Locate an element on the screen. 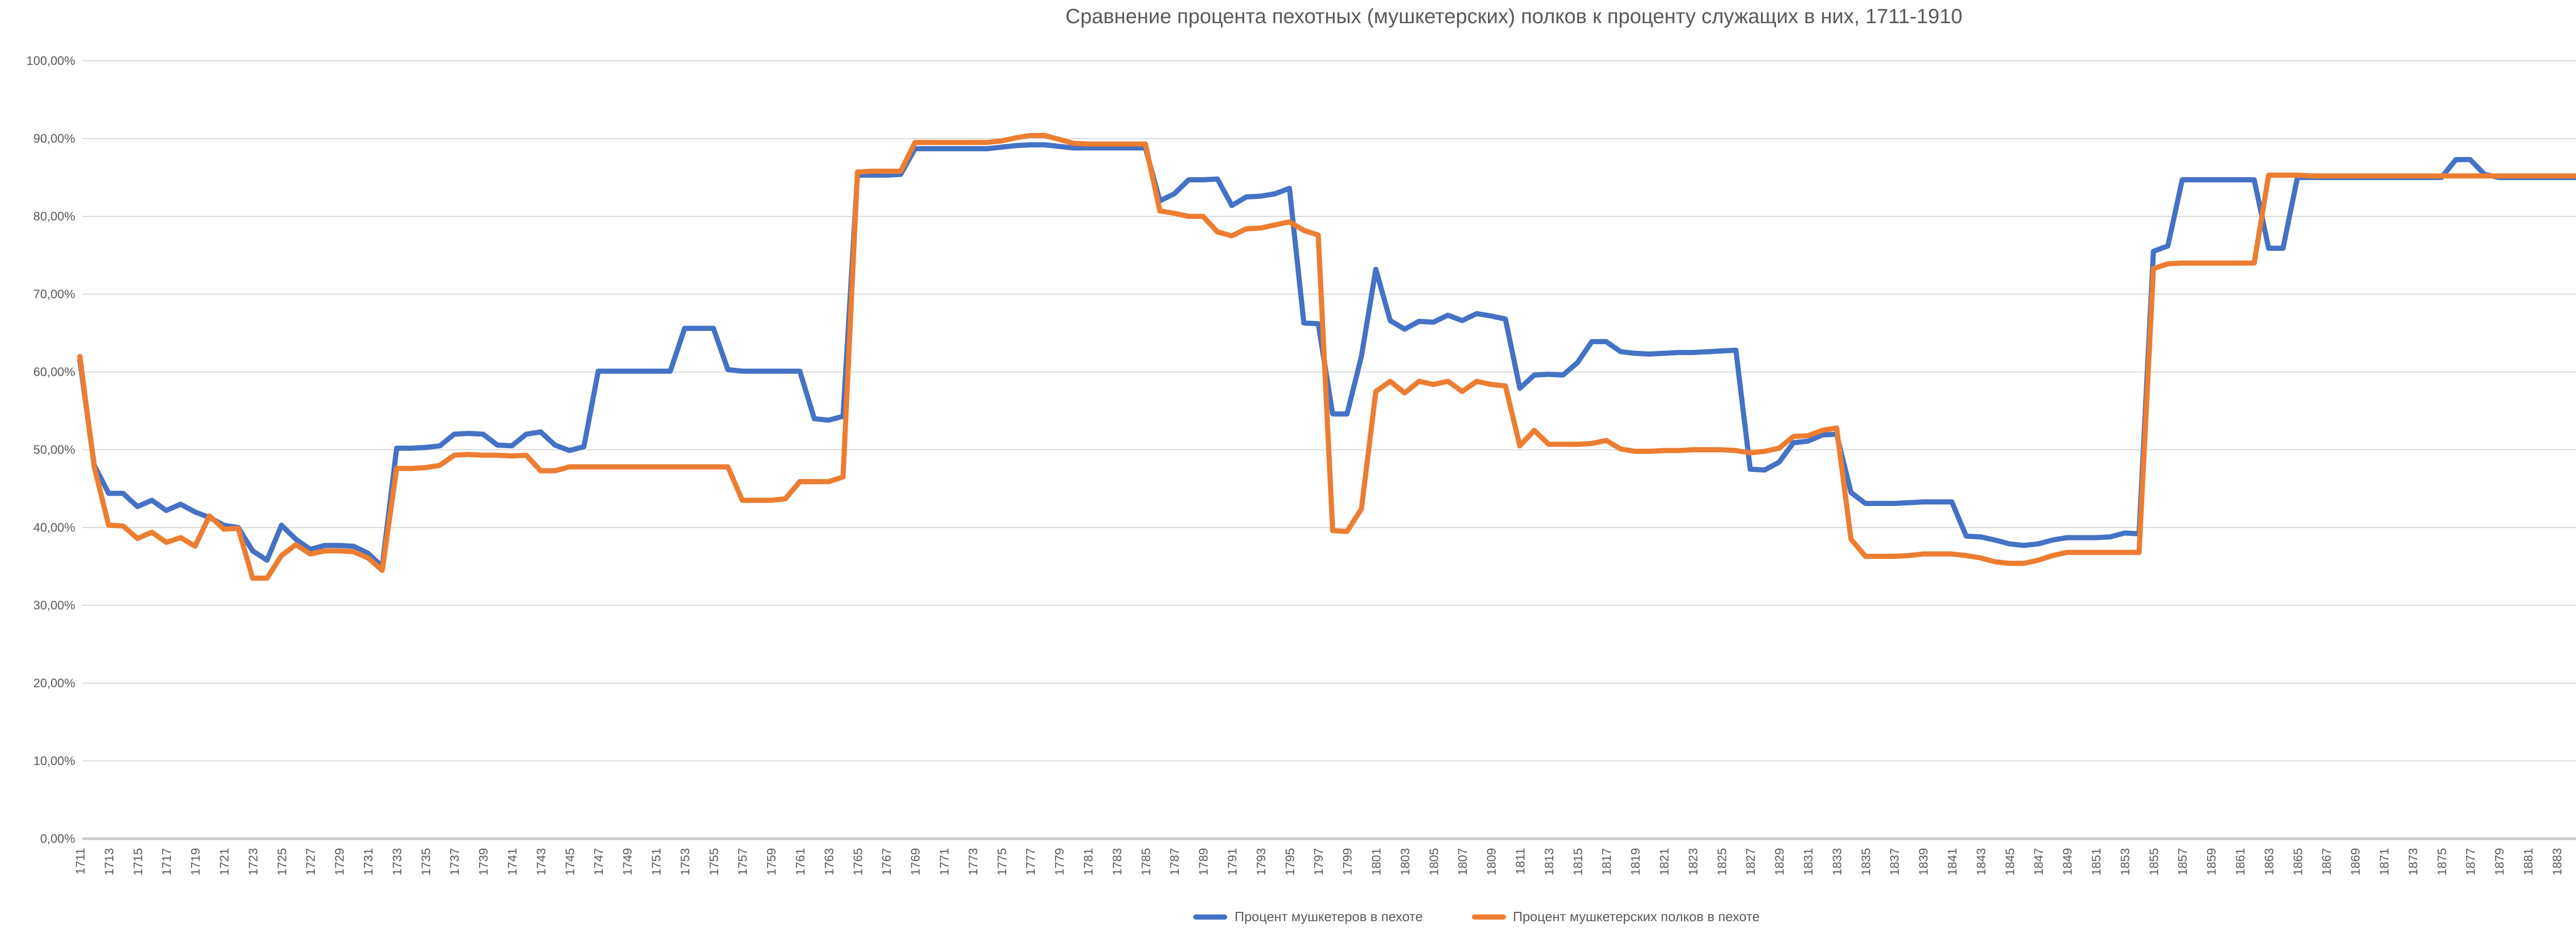 This screenshot has height=933, width=2576. x-axis-label: 1743 is located at coordinates (541, 861).